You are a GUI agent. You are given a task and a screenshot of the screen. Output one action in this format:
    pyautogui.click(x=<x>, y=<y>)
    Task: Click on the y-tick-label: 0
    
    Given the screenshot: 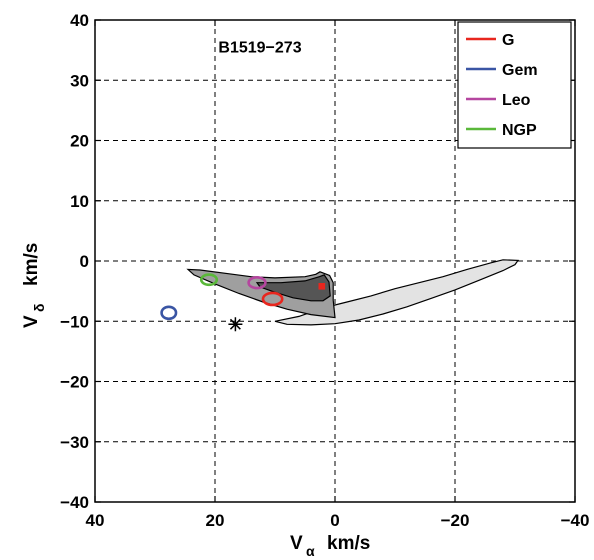 What is the action you would take?
    pyautogui.click(x=84, y=261)
    